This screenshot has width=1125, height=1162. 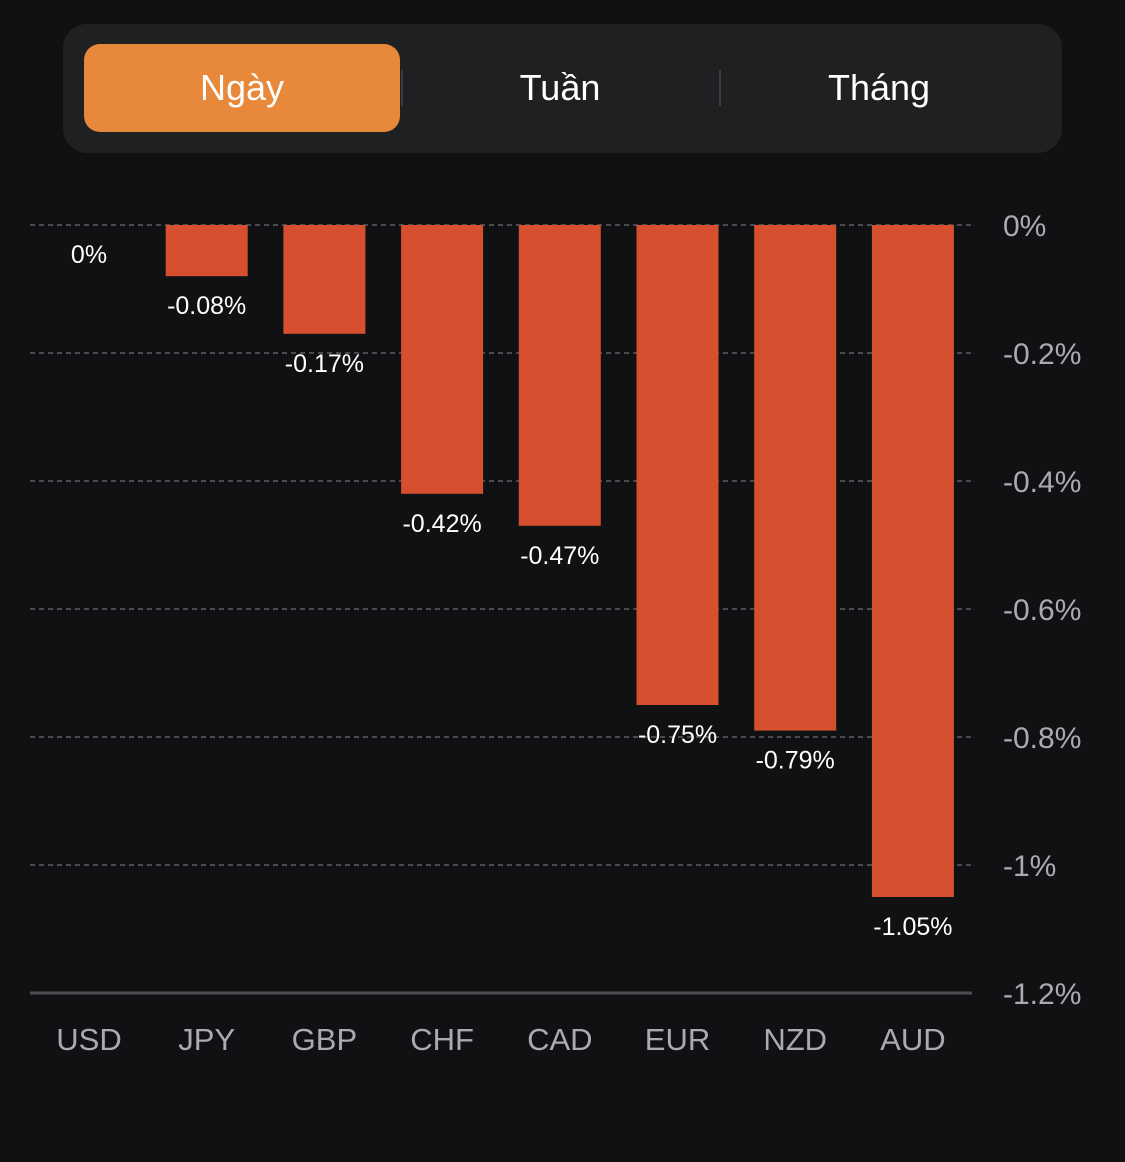 What do you see at coordinates (912, 561) in the screenshot?
I see `bar-aud` at bounding box center [912, 561].